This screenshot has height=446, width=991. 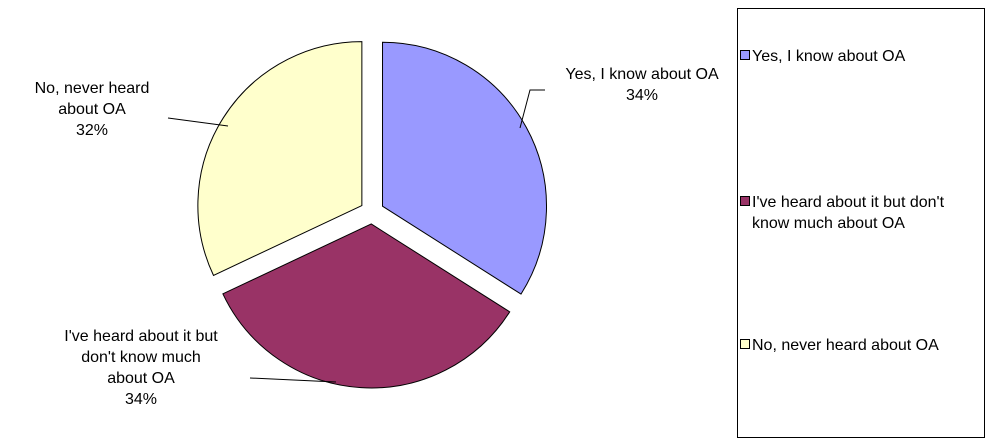 I want to click on data-label-never: No, never heard about OA 32%, so click(x=92, y=109).